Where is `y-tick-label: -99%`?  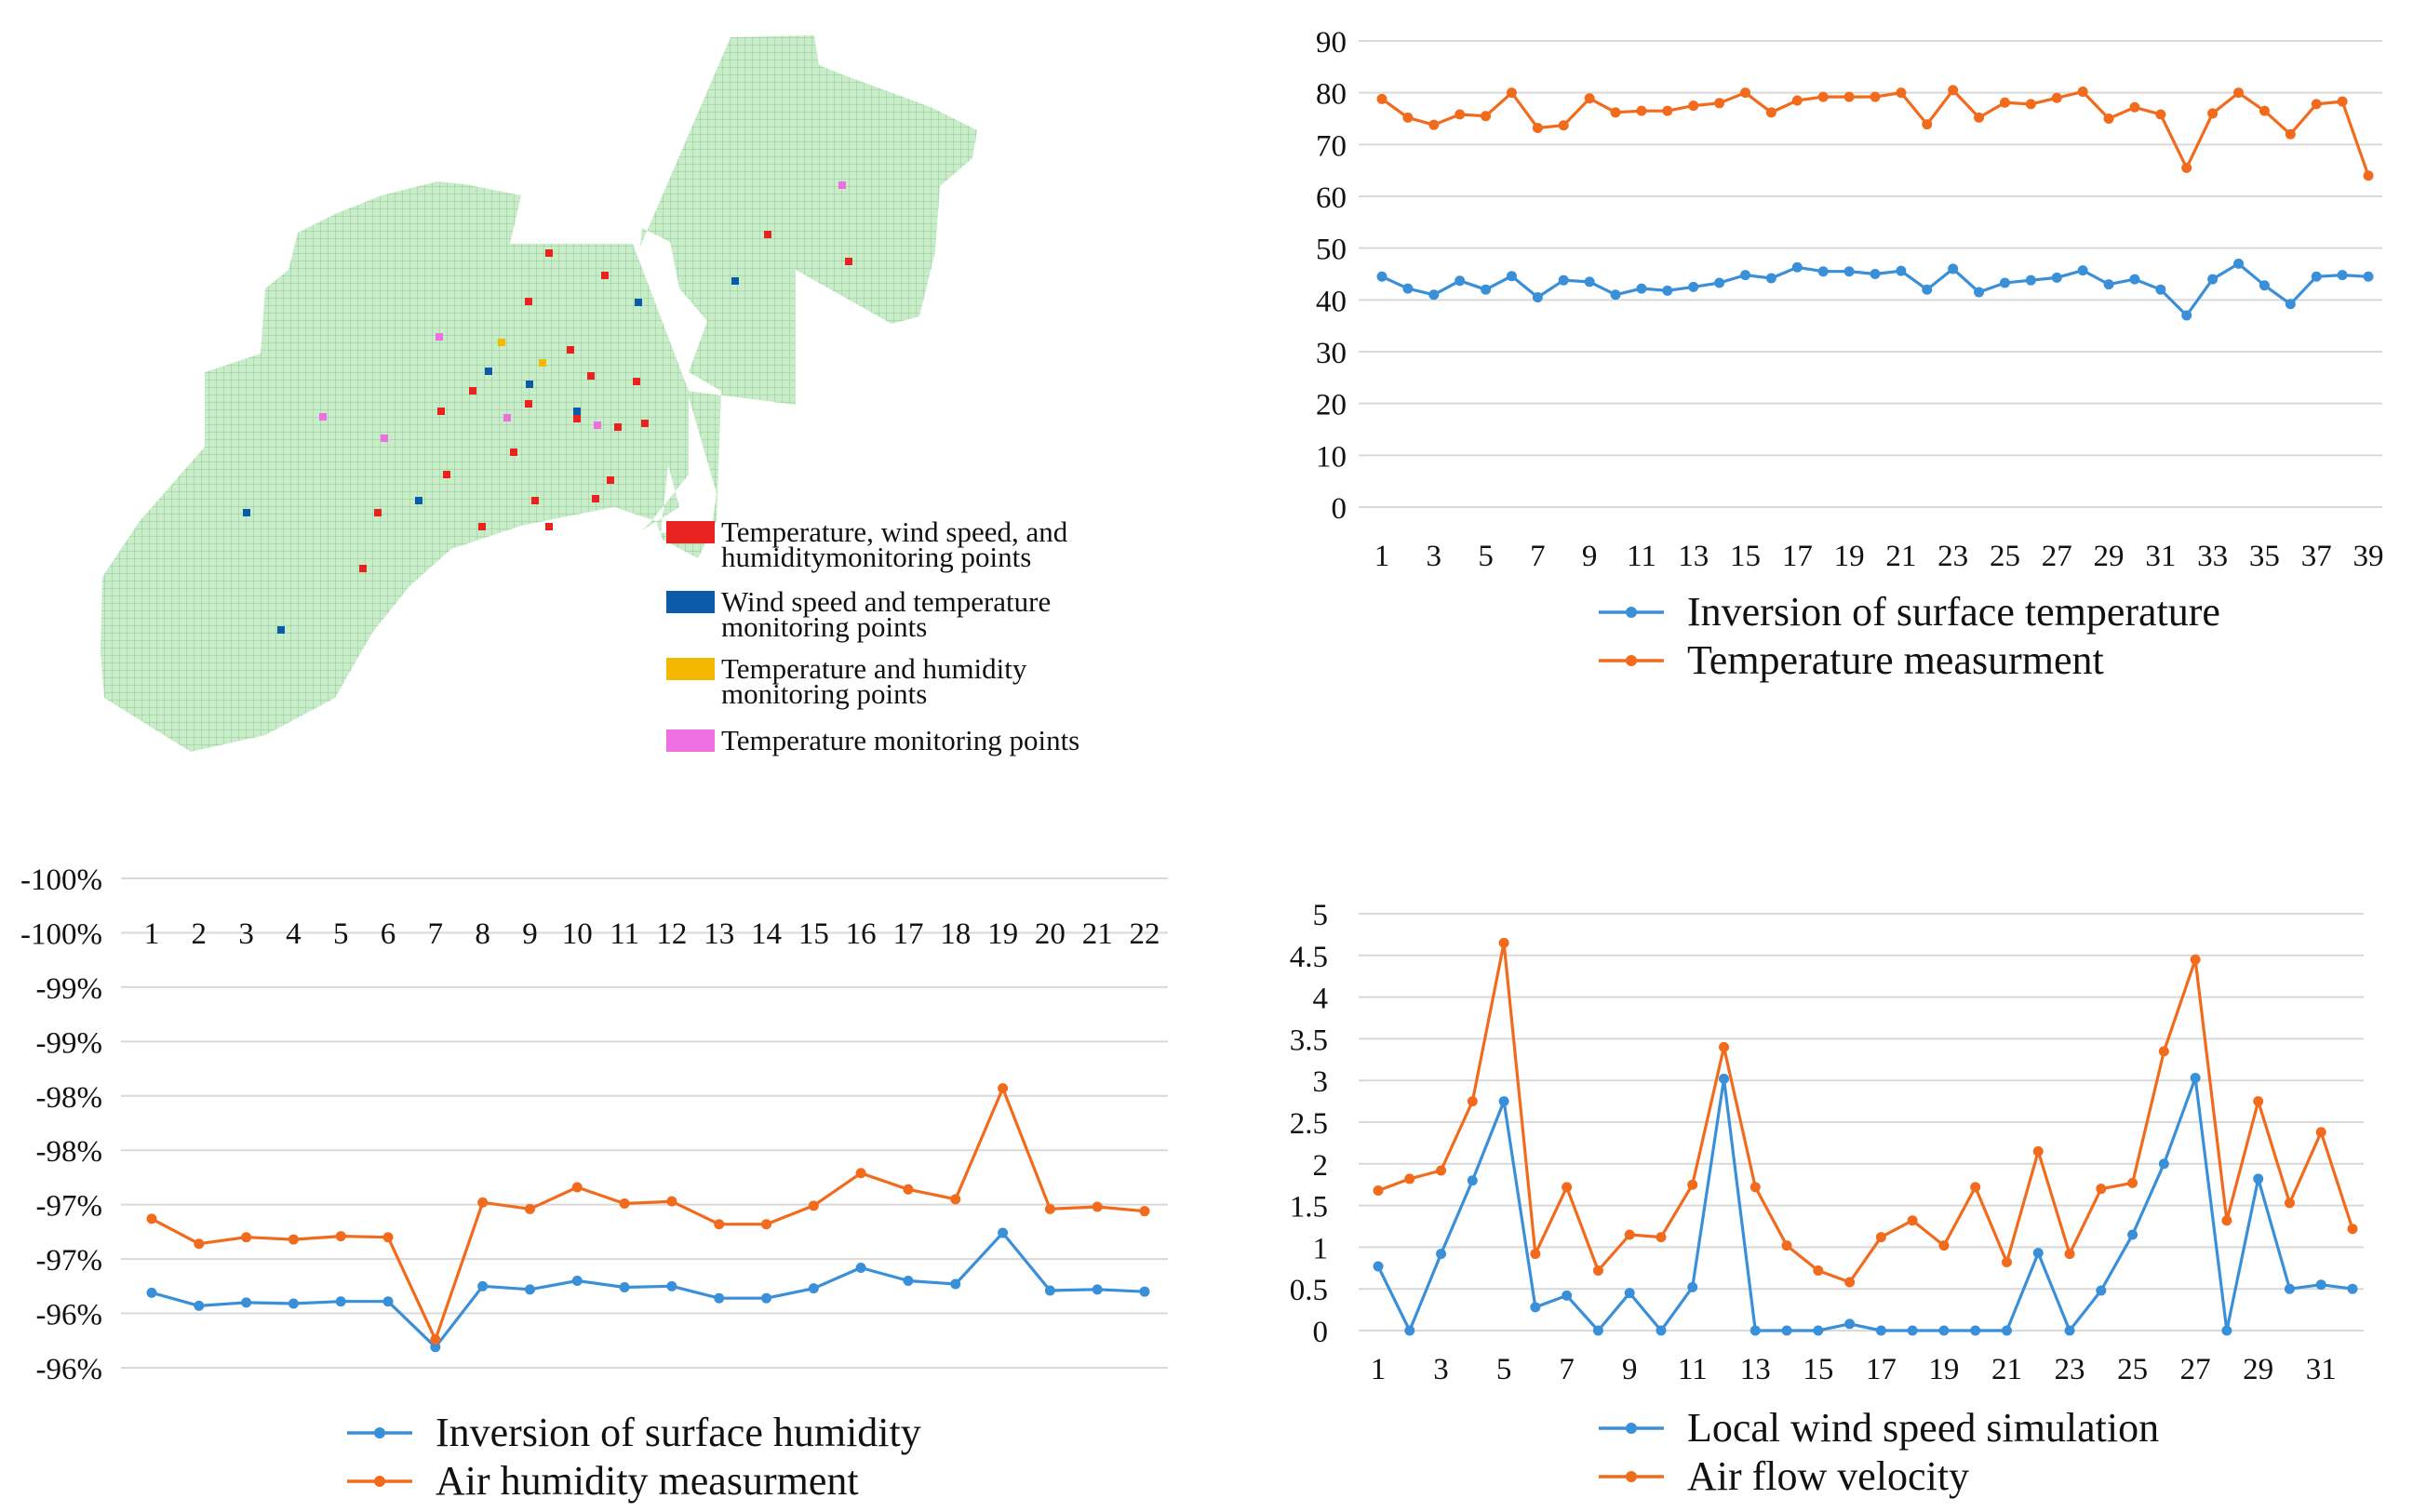
y-tick-label: -99% is located at coordinates (69, 989).